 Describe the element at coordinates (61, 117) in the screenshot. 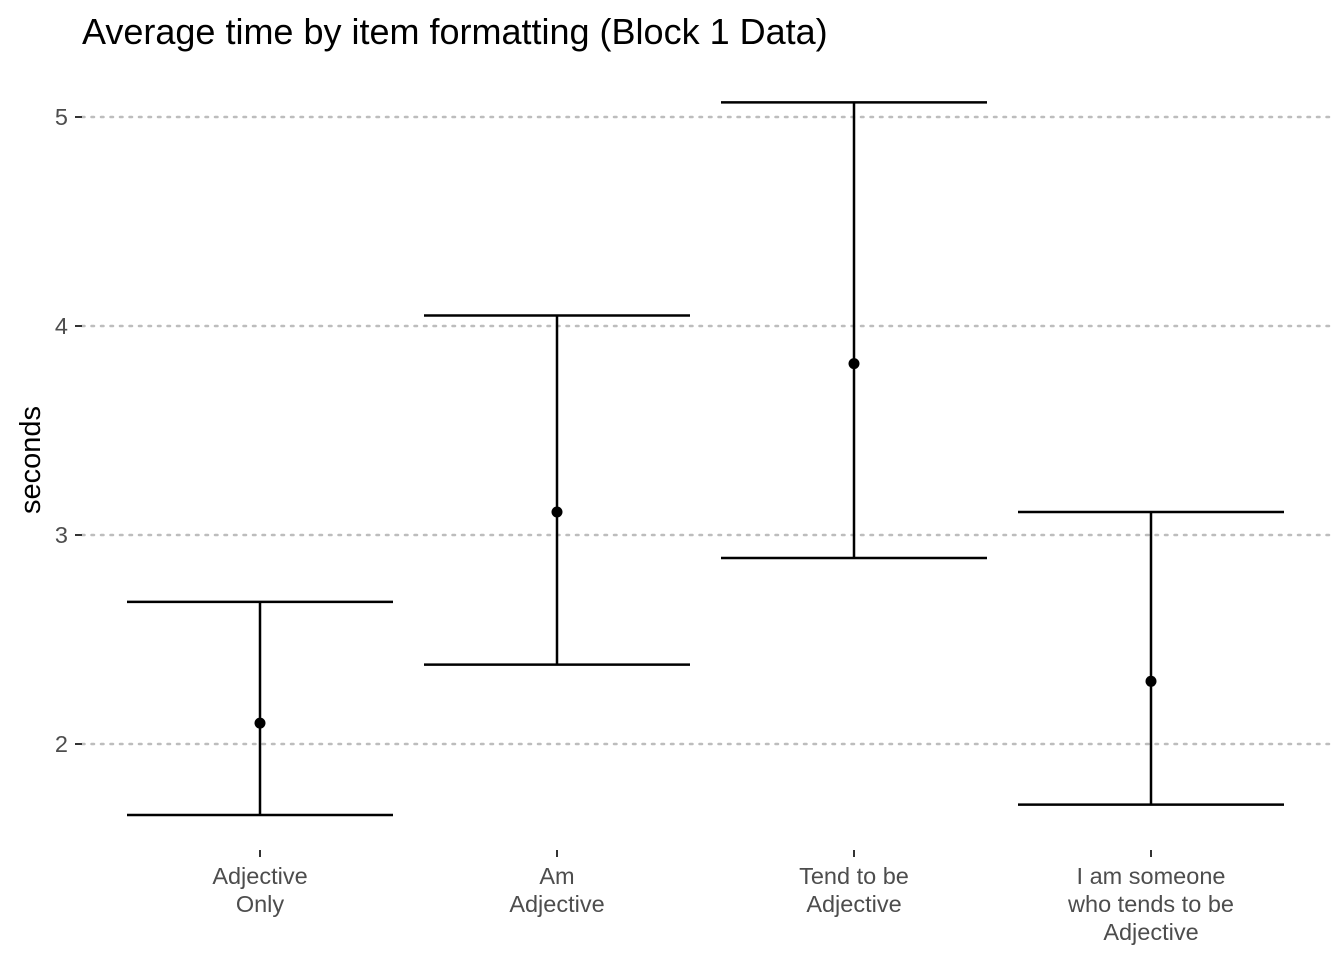

I see `y-tick-label: 5` at that location.